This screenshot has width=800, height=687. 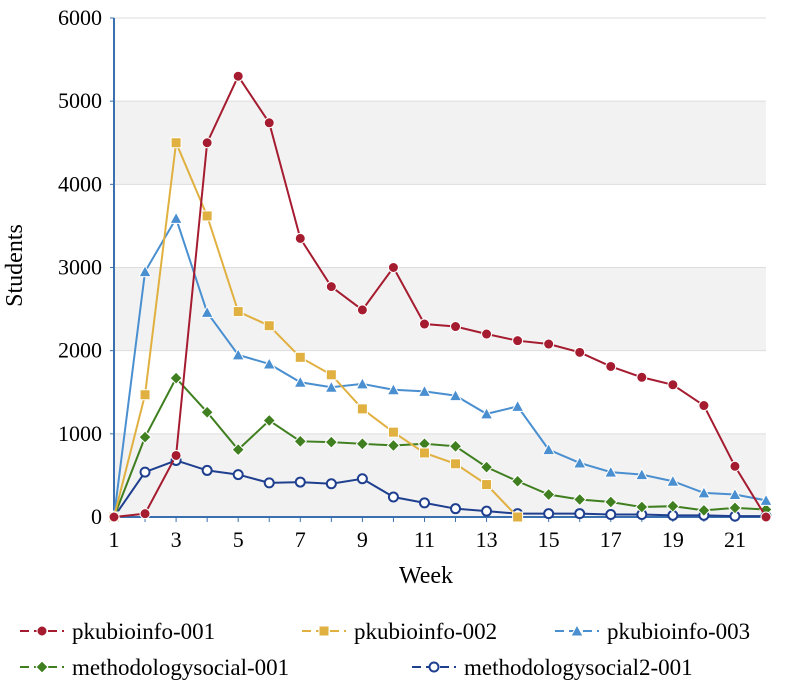 I want to click on x-axis-ticks: 1 3 5 7 9 11 13 15 17 19 21, so click(x=438, y=534).